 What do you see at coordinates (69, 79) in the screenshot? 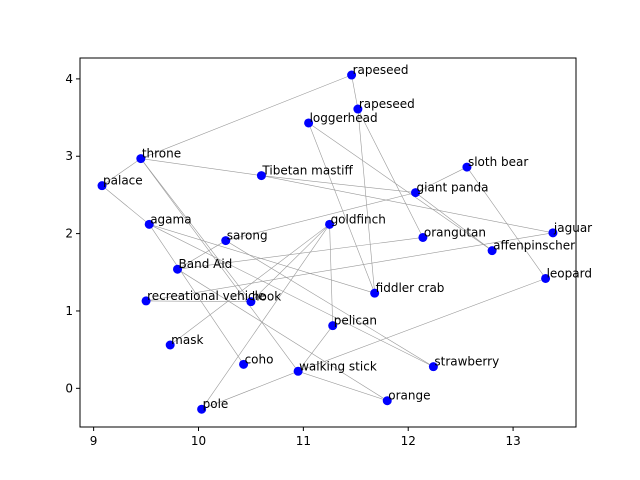
I see `y-tick-label: 4` at bounding box center [69, 79].